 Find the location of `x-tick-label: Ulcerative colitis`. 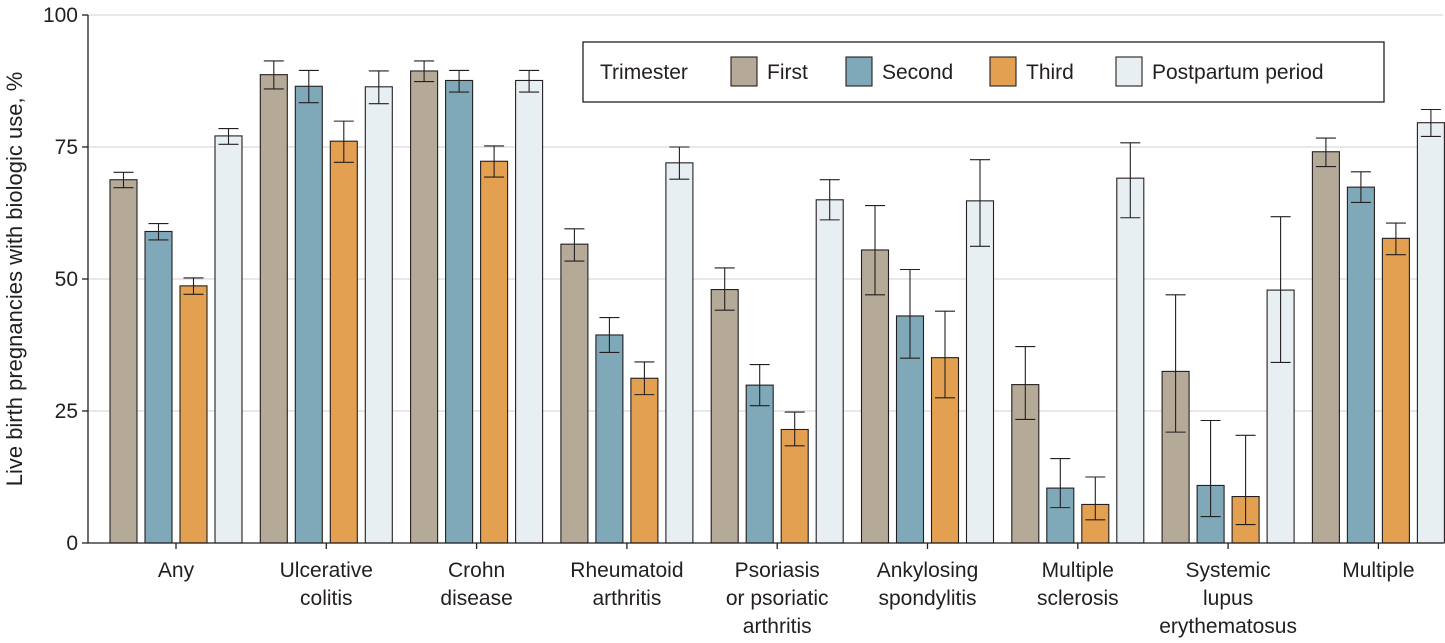

x-tick-label: Ulcerative colitis is located at coordinates (326, 584).